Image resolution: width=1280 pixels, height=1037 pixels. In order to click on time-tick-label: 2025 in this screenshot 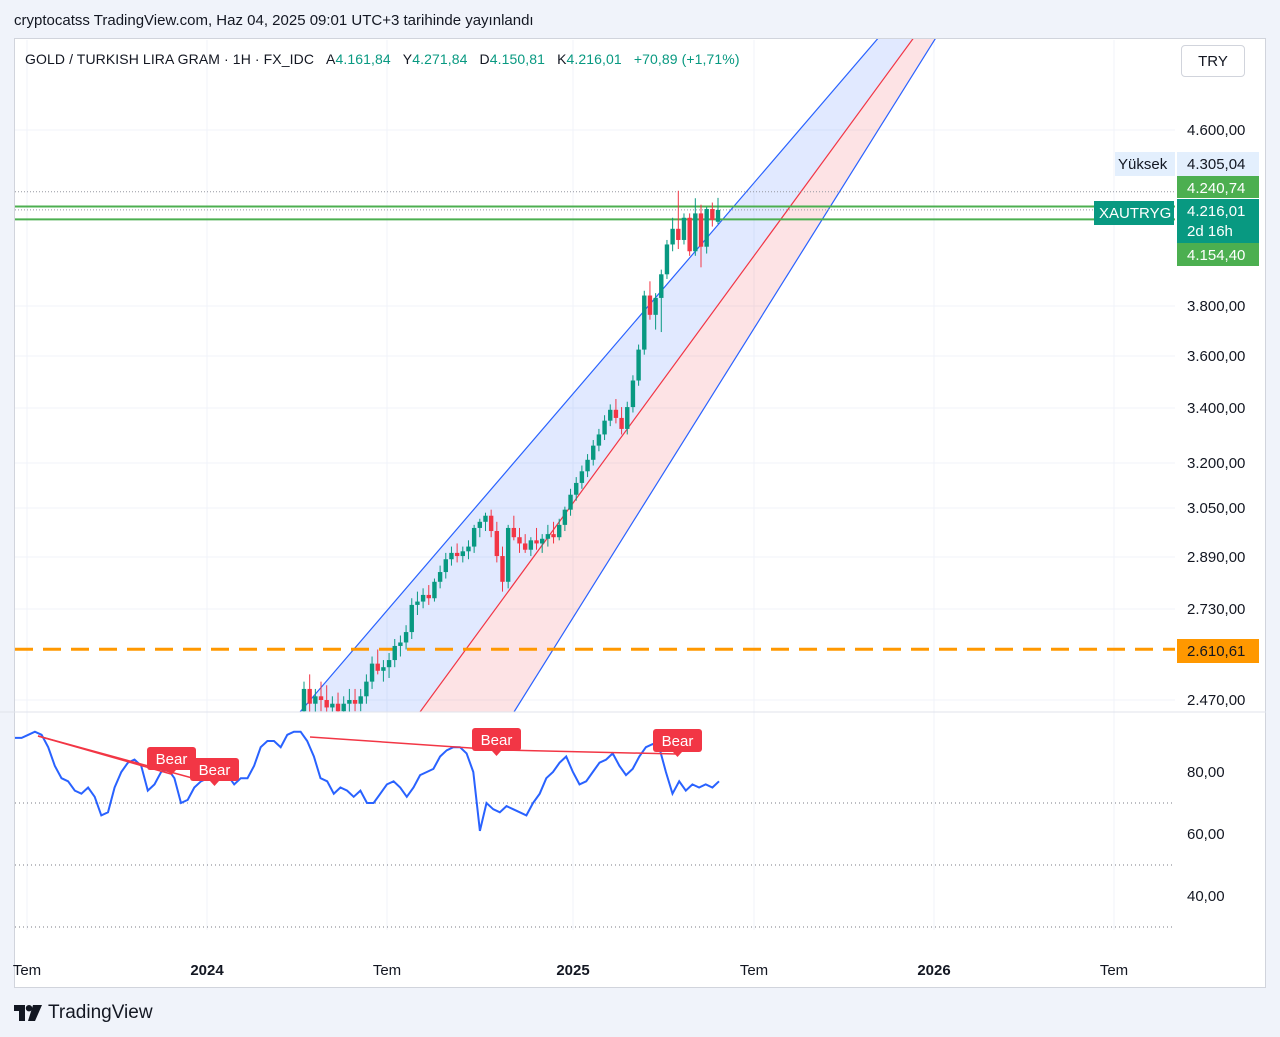, I will do `click(572, 970)`.